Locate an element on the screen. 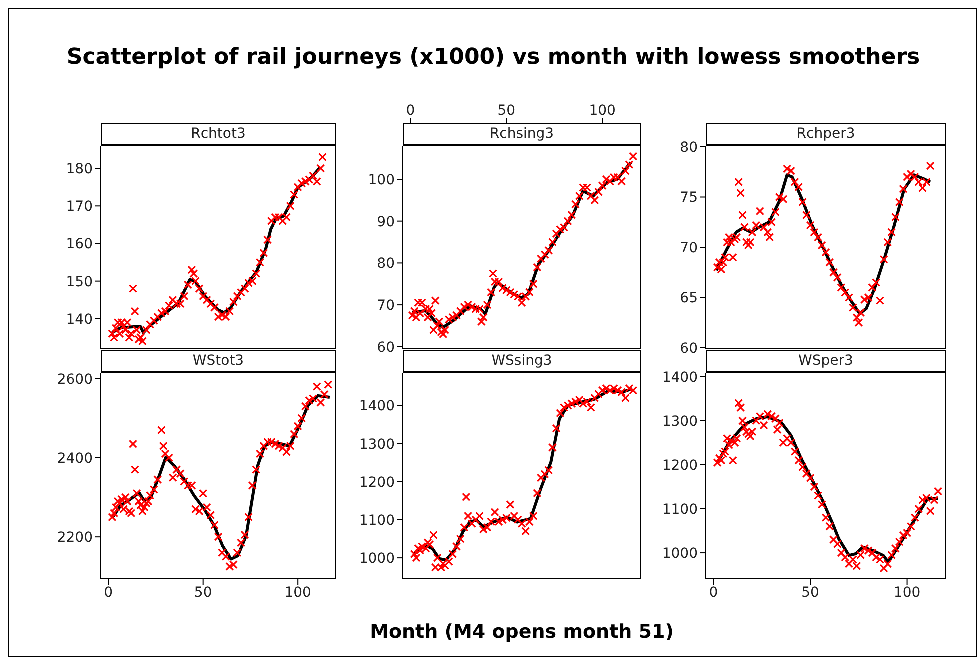  chart-title: WSper3 is located at coordinates (826, 361).